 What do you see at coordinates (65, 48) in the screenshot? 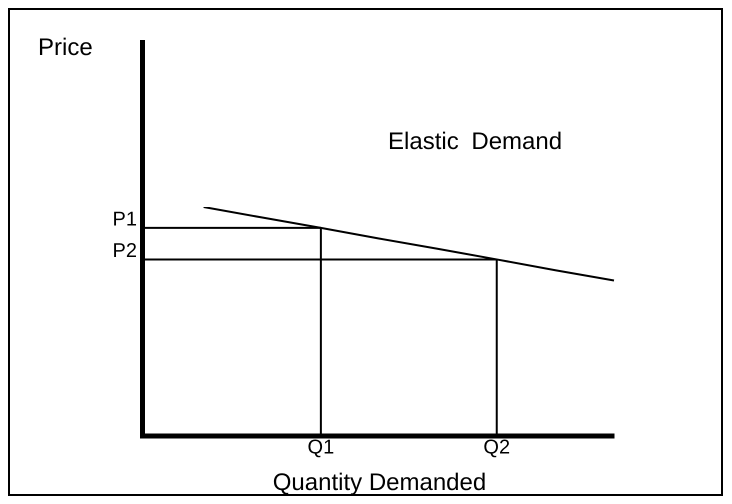
I see `text: Price` at bounding box center [65, 48].